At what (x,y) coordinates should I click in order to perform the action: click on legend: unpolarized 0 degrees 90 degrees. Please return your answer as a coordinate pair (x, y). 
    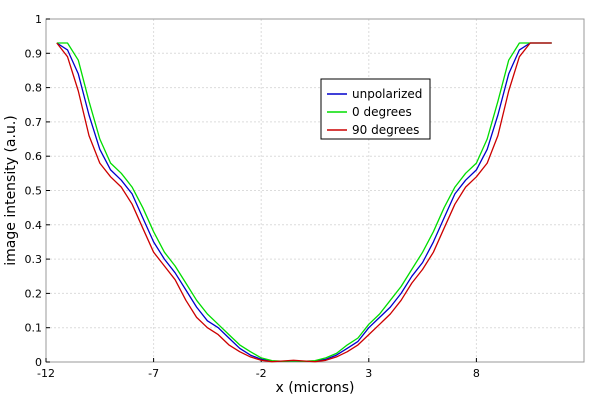
    Looking at the image, I should click on (375, 109).